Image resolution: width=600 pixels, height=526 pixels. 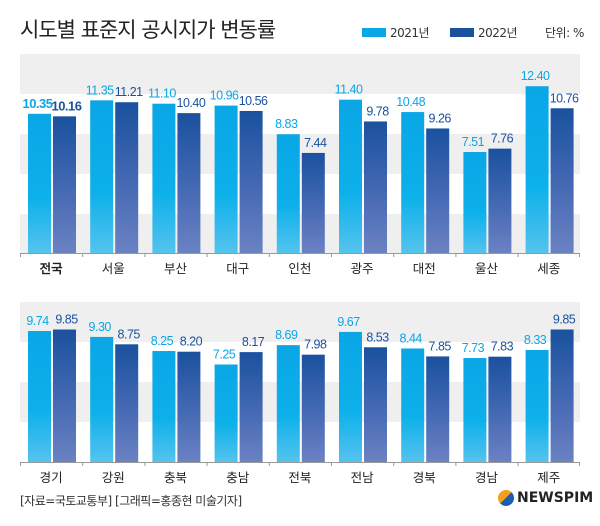 I want to click on legend-swatch-2022, so click(x=462, y=32).